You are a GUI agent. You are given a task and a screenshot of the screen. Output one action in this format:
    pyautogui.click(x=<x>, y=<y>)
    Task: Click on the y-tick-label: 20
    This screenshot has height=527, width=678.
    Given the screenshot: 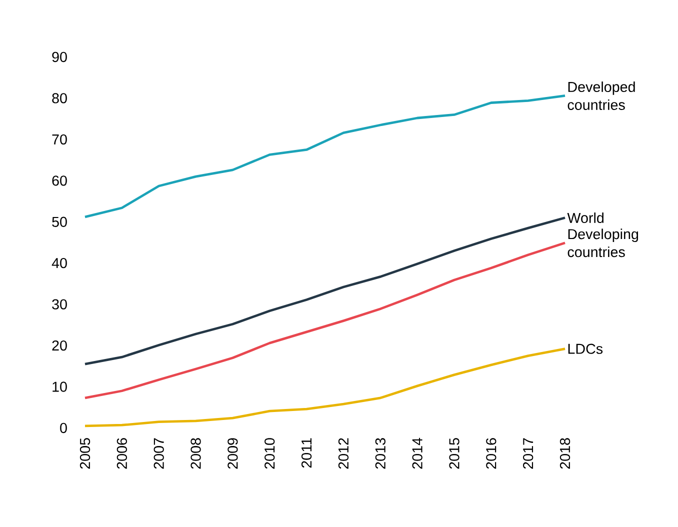 What is the action you would take?
    pyautogui.click(x=59, y=345)
    